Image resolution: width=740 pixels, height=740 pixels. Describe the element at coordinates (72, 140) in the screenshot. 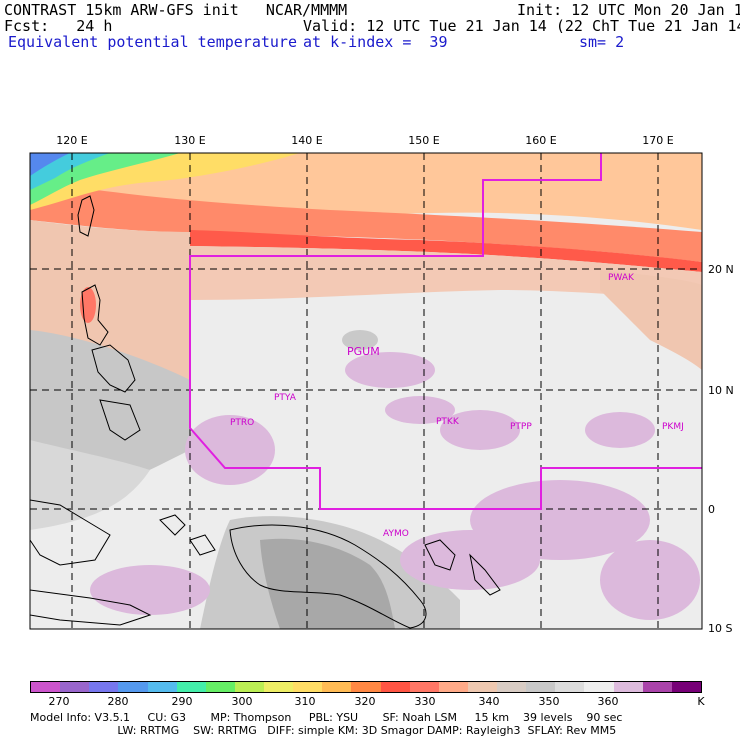

I see `lon-label-120e: 120 E` at that location.